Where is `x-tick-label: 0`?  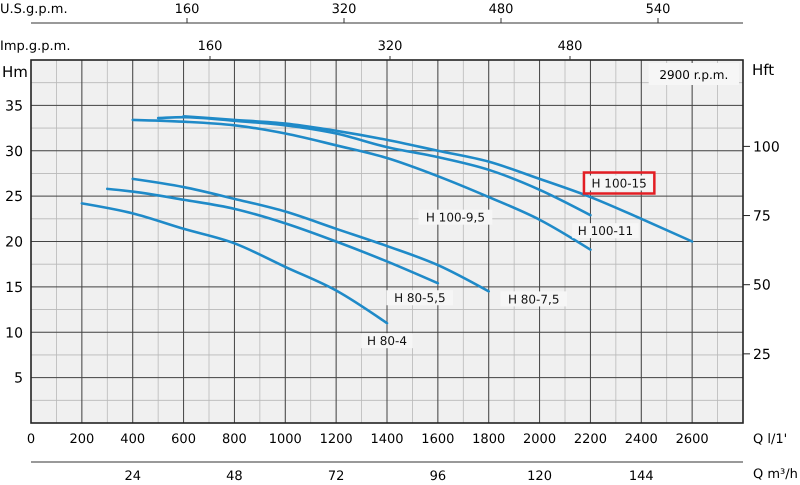 x-tick-label: 0 is located at coordinates (31, 439).